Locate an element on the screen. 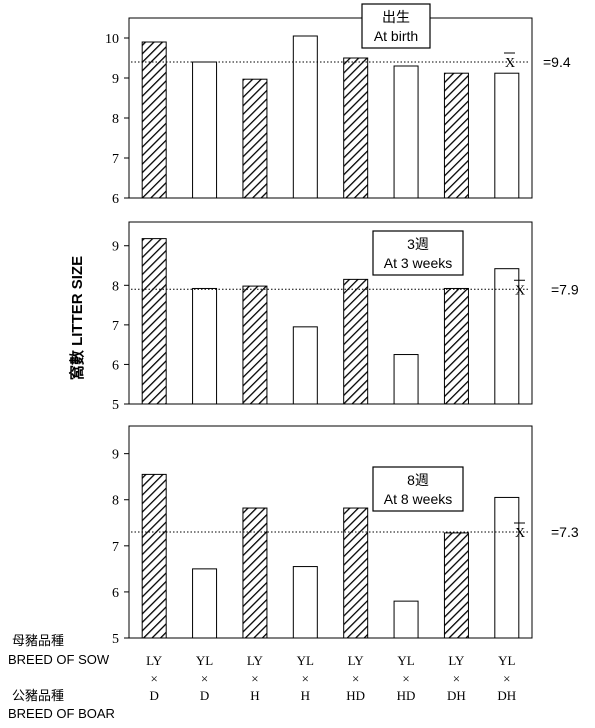 Image resolution: width=595 pixels, height=728 pixels. sow-row-label-zh: 母豬品種 is located at coordinates (38, 640).